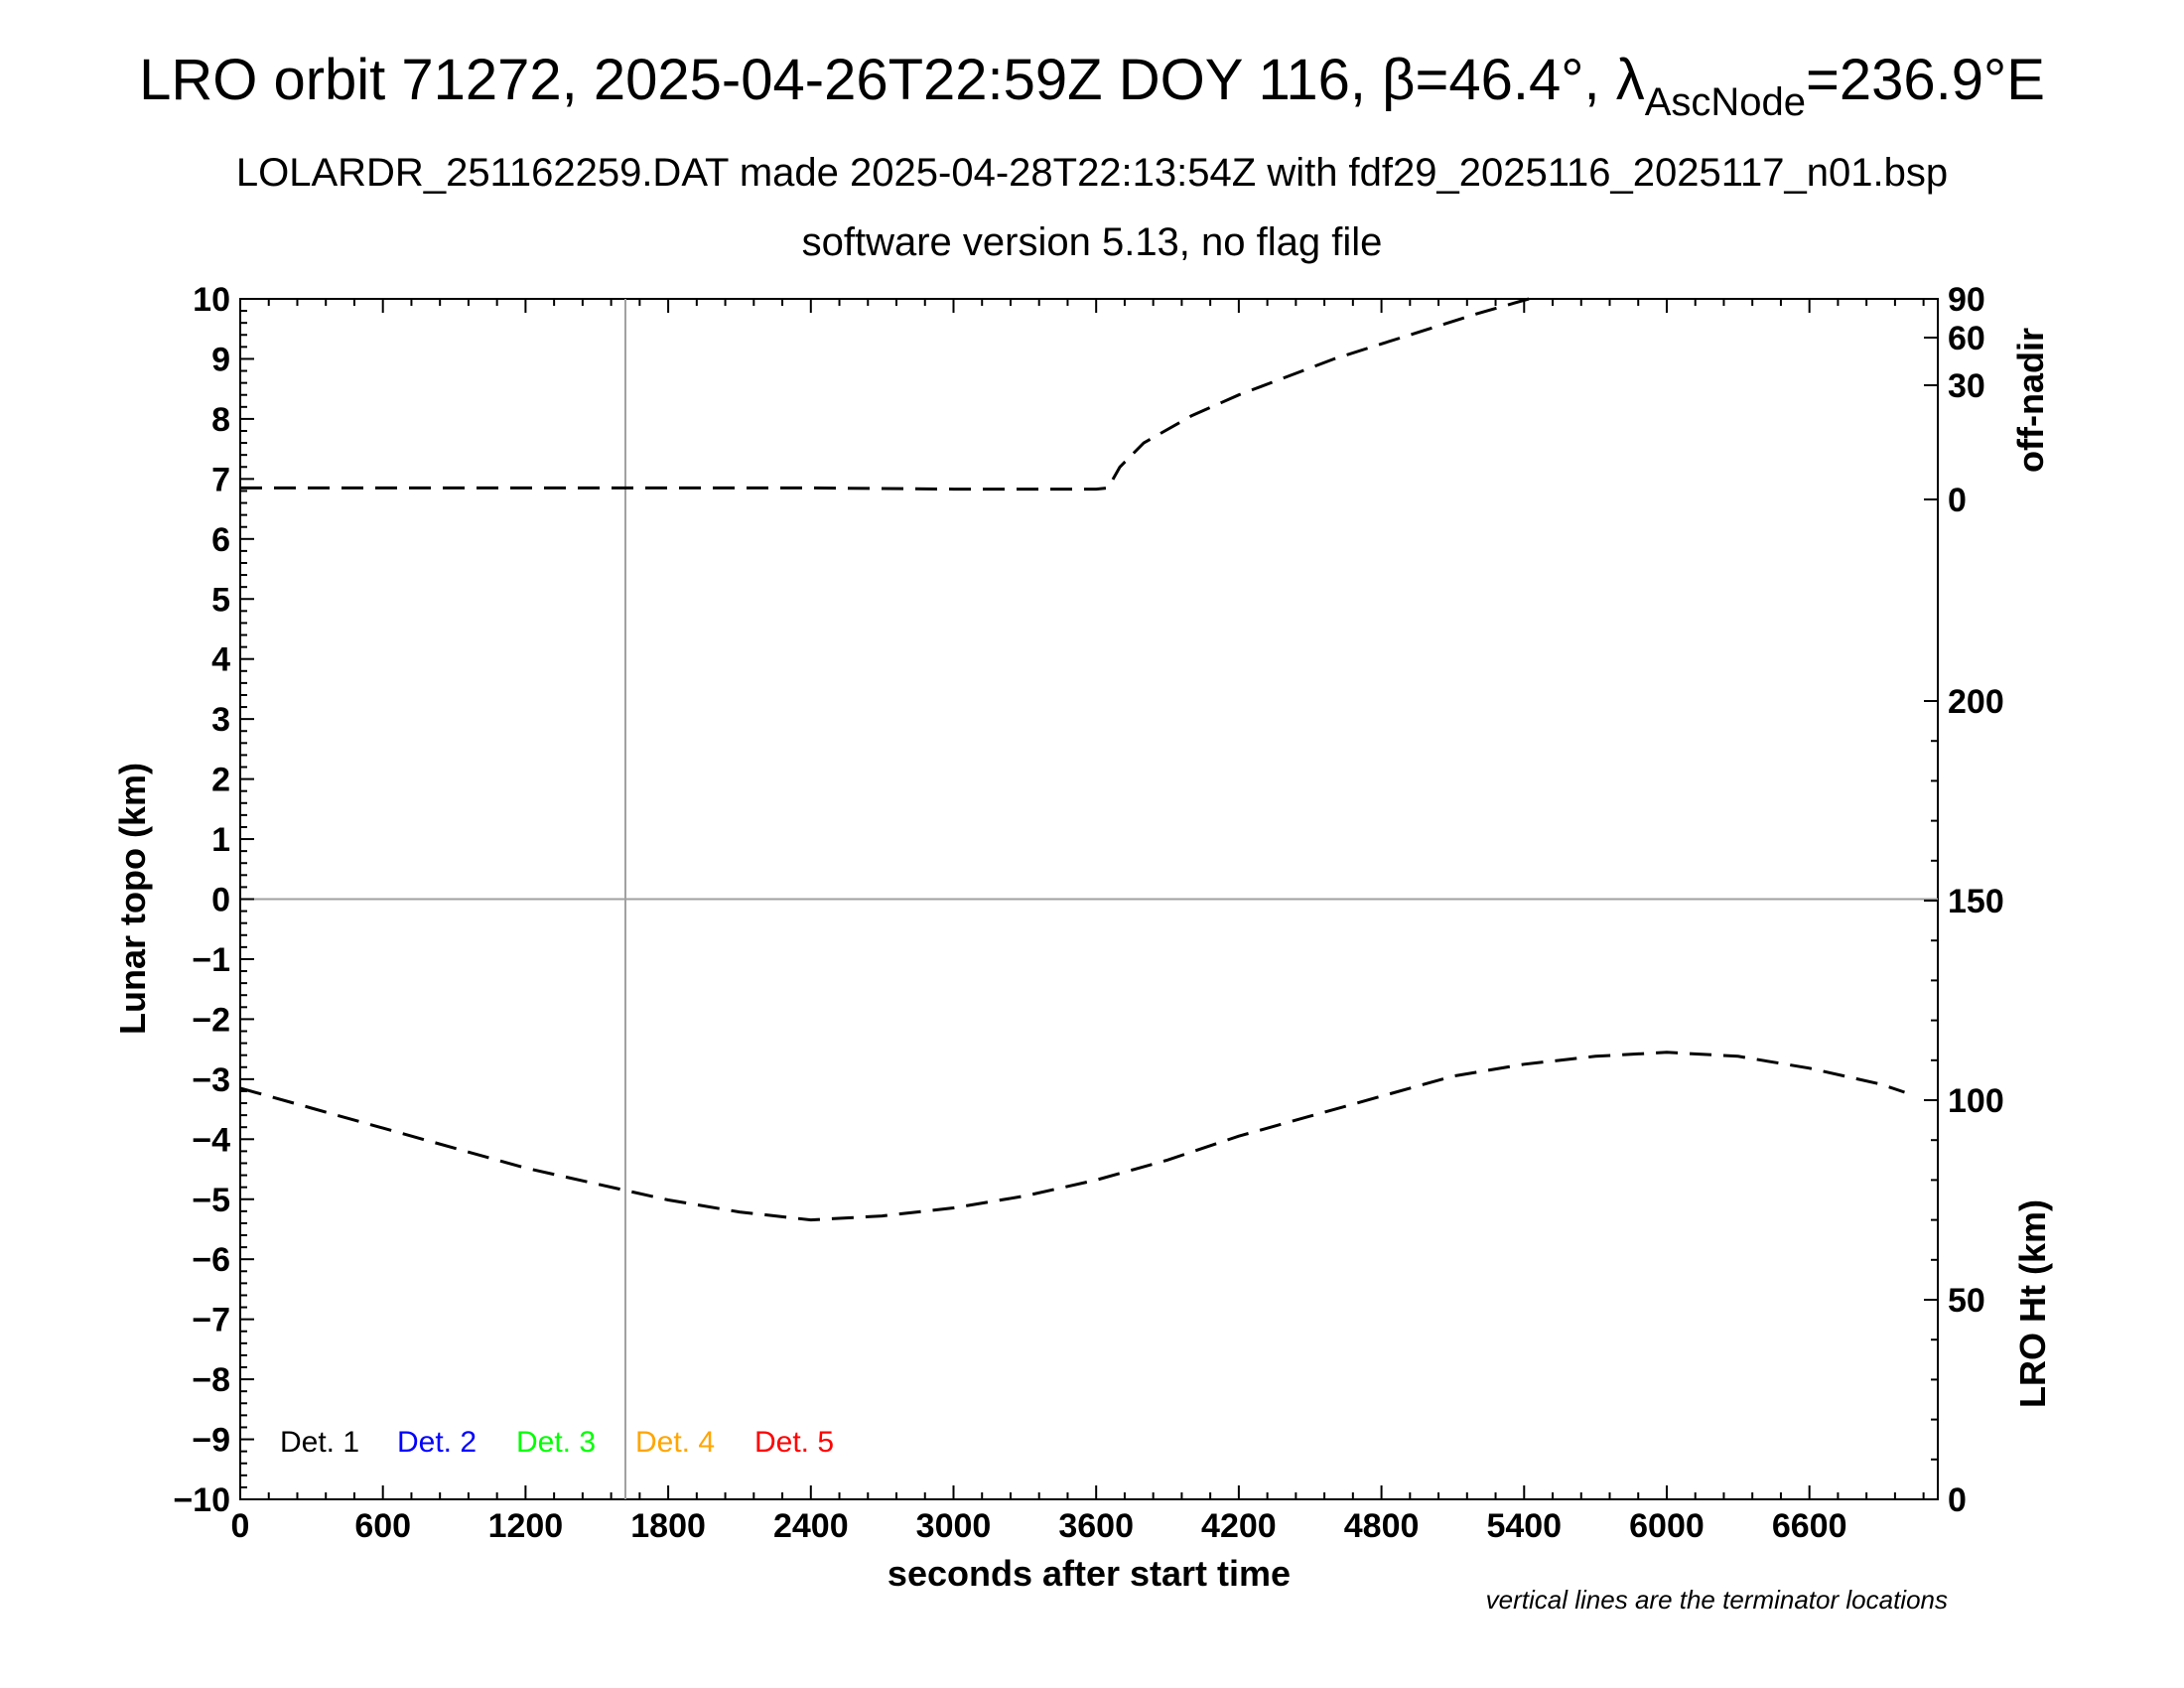  I want to click on y-tick-label: −7, so click(211, 1320).